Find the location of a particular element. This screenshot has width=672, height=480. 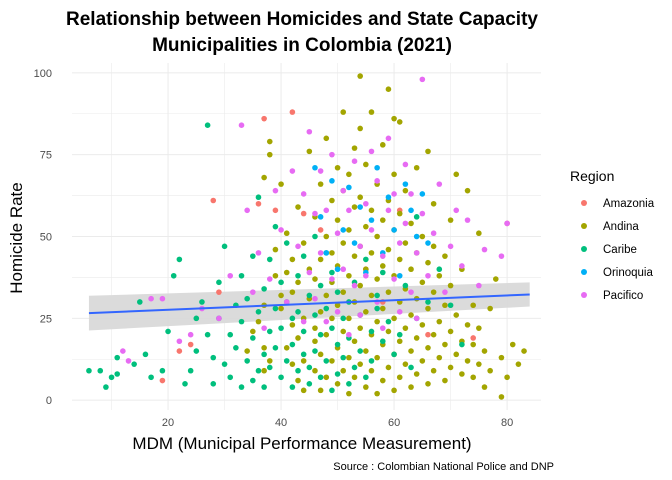

x-tick-label: 40 is located at coordinates (281, 423).